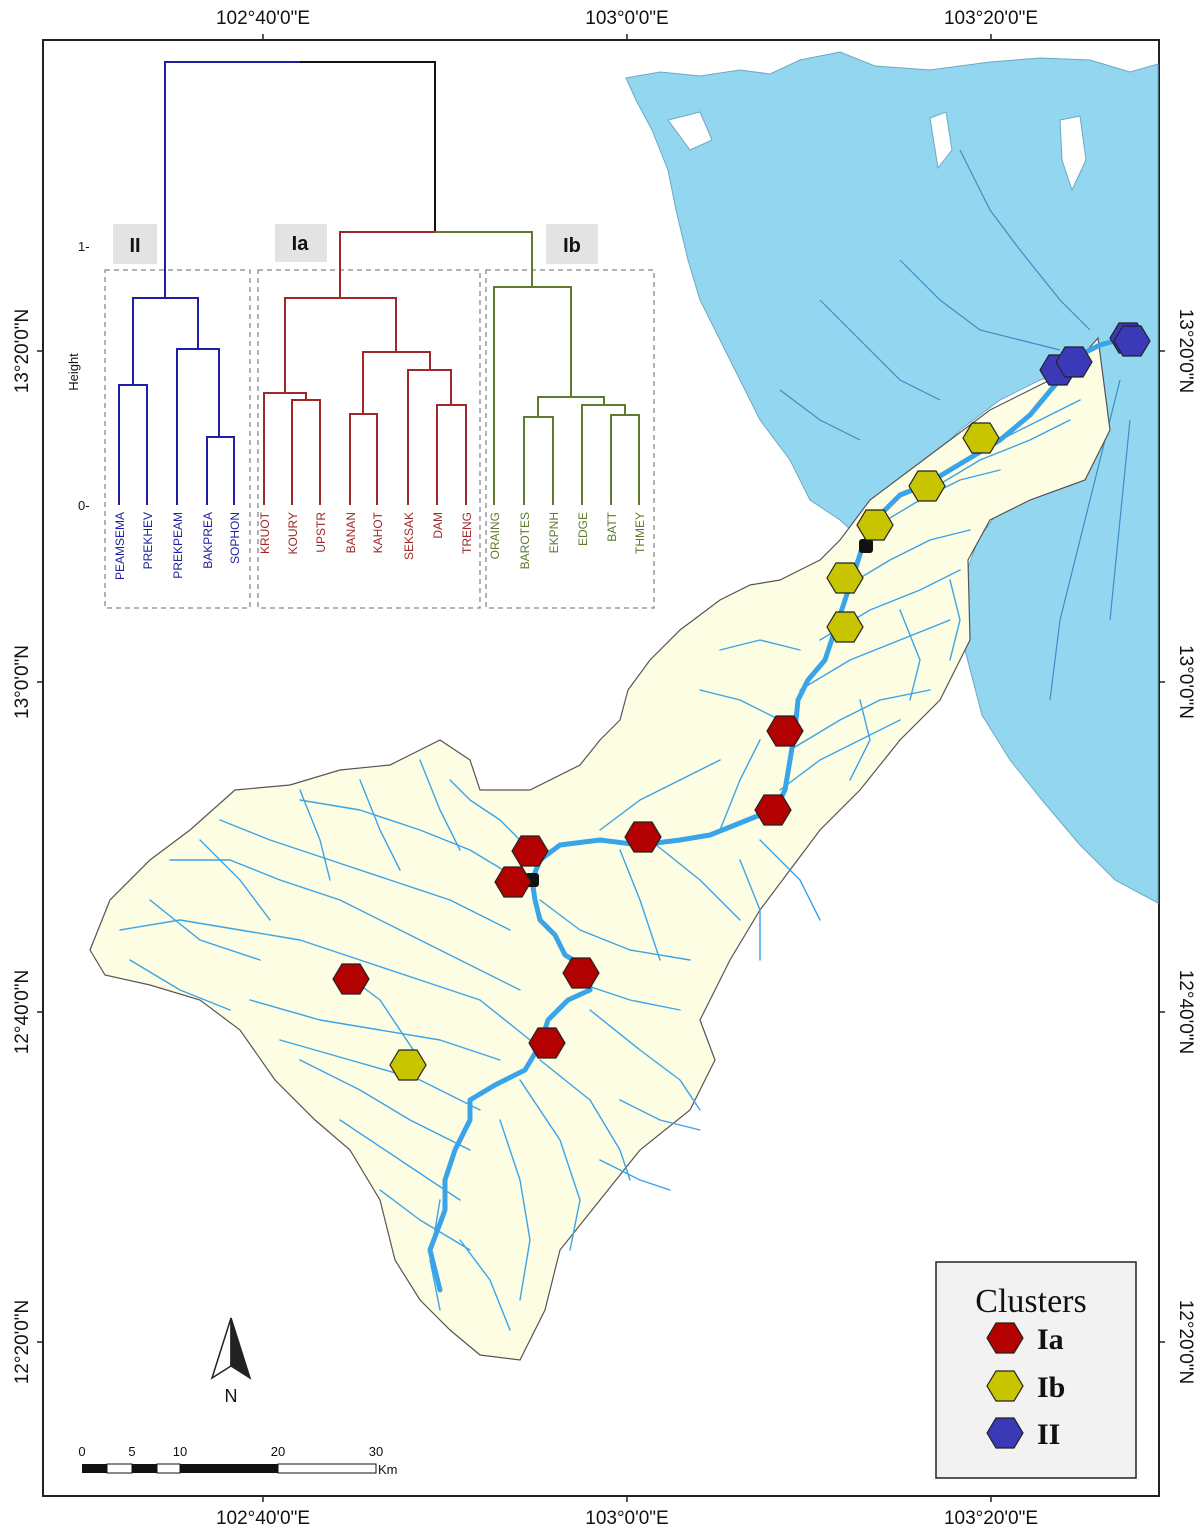 Image resolution: width=1200 pixels, height=1530 pixels. What do you see at coordinates (81, 1451) in the screenshot?
I see `scale-tick-label: 0` at bounding box center [81, 1451].